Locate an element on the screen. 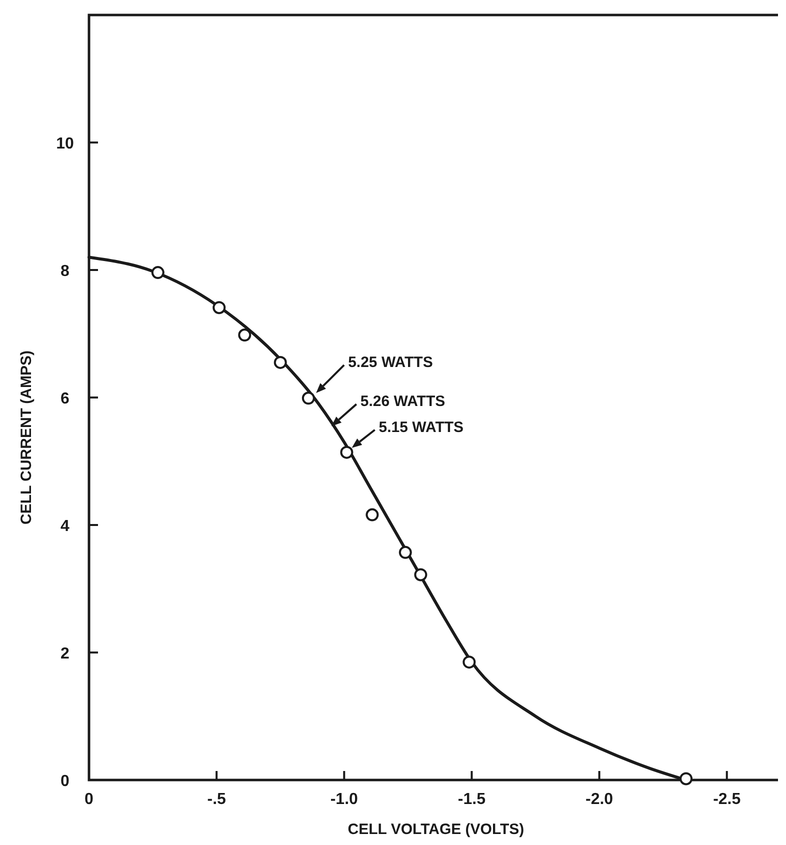  x-tick-label: 0 is located at coordinates (89, 799).